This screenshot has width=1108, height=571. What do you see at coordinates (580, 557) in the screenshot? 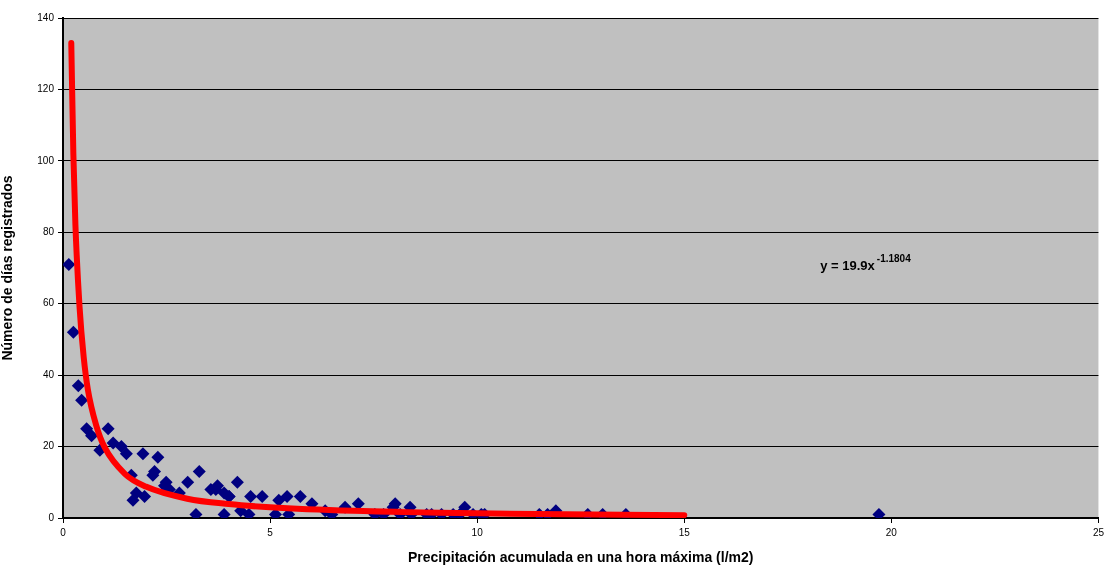
I see `x-axis-title: Precipitación acumulada en una hora máxima (l/m2)` at bounding box center [580, 557].